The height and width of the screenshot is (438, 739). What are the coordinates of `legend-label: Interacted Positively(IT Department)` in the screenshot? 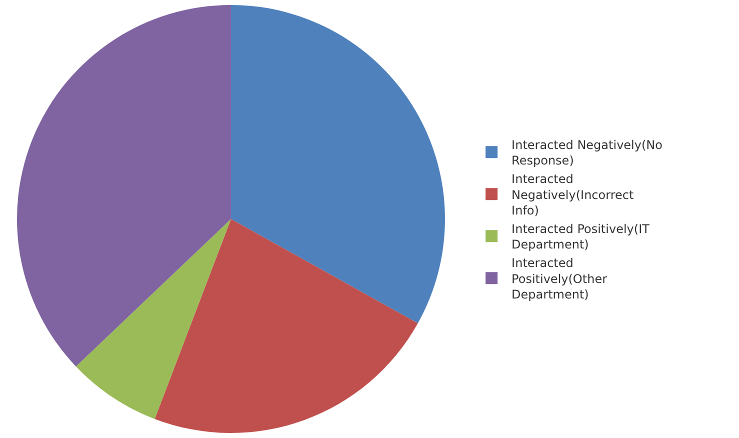 It's located at (581, 237).